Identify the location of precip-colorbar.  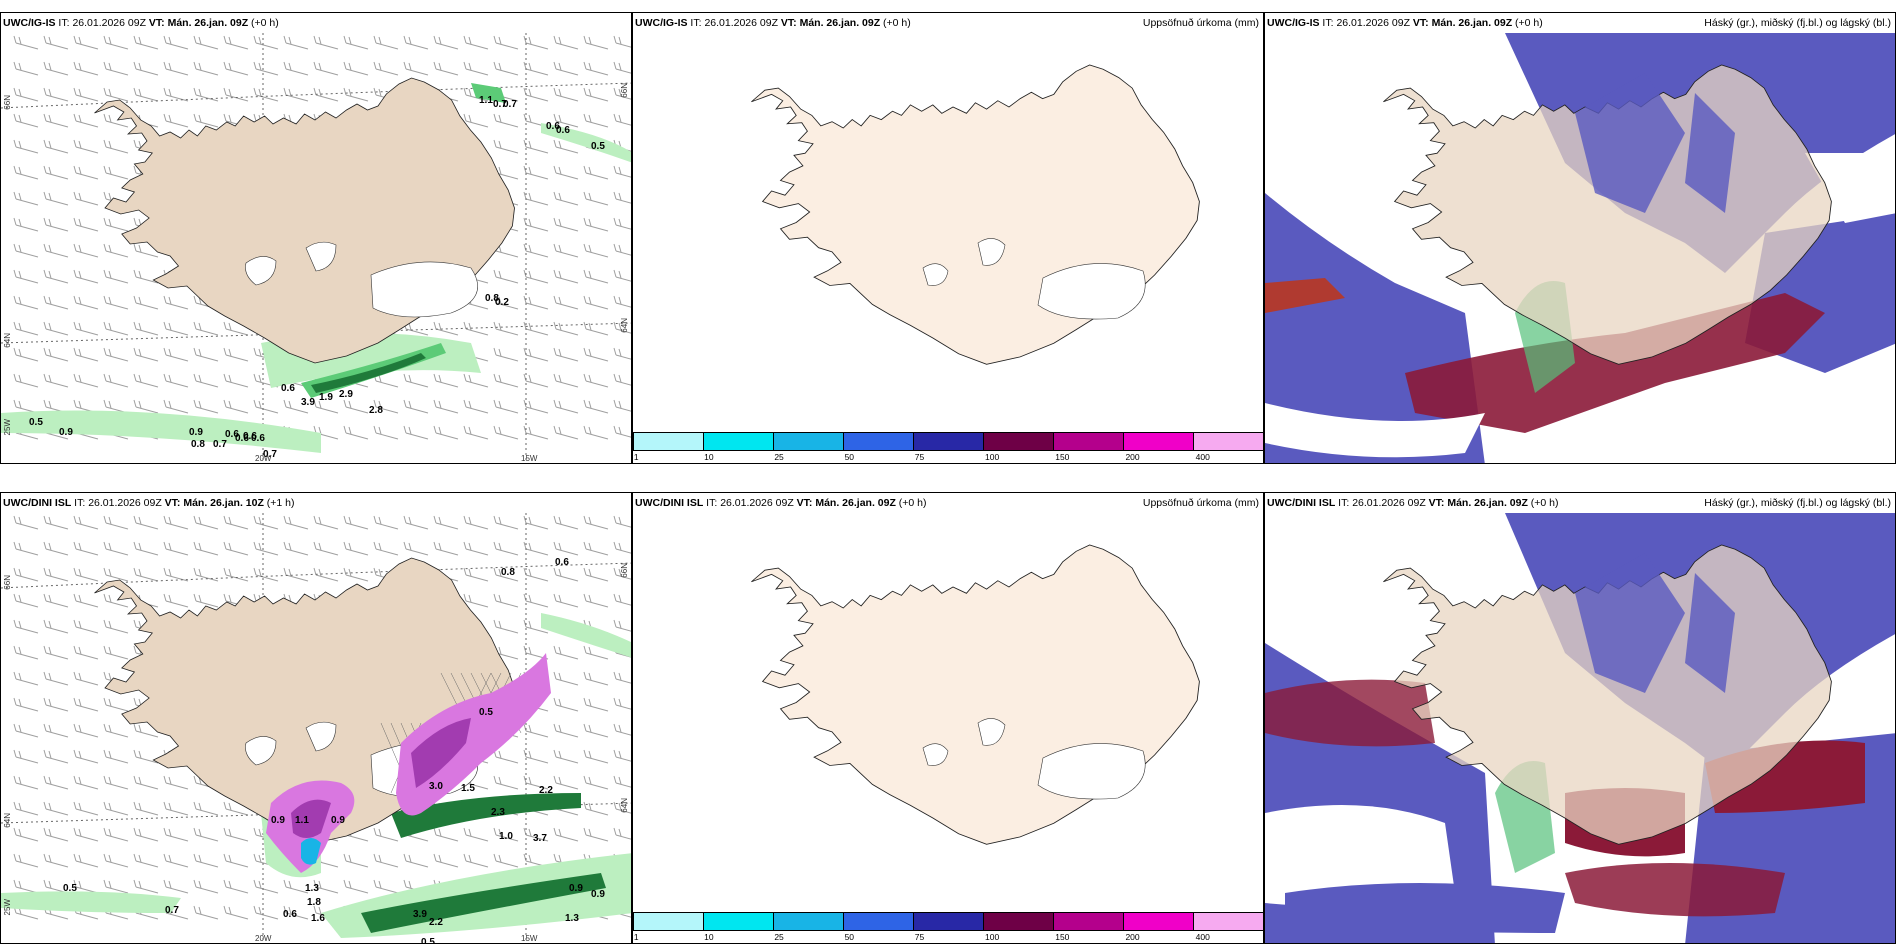
(948, 441).